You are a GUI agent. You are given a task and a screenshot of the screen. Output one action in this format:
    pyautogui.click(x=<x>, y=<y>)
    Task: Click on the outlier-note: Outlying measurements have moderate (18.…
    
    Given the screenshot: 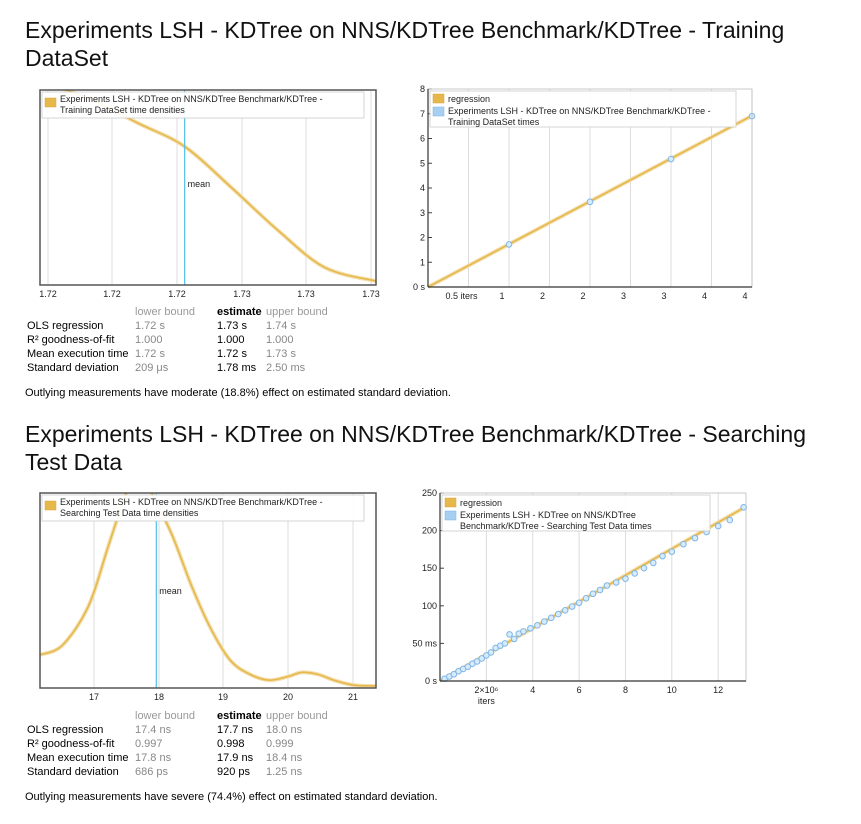 What is the action you would take?
    pyautogui.click(x=238, y=393)
    